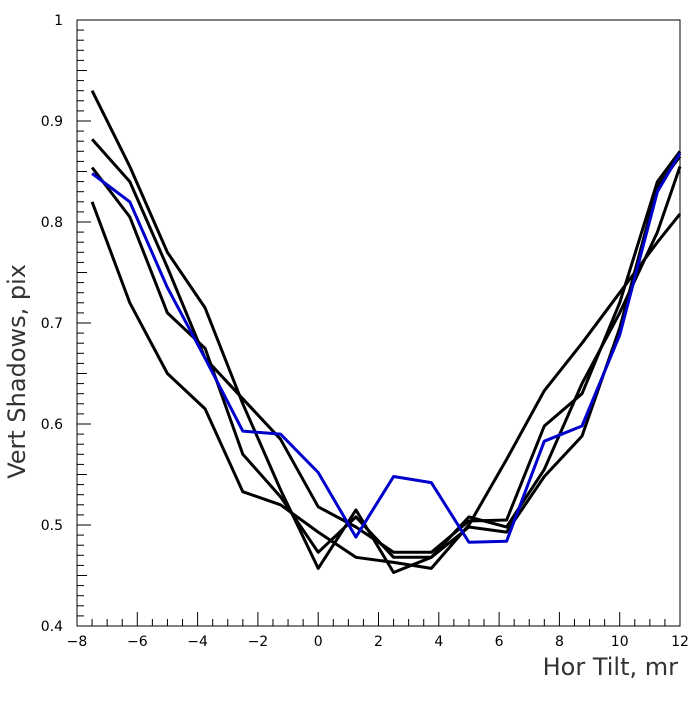 The width and height of the screenshot is (698, 701). Describe the element at coordinates (611, 667) in the screenshot. I see `x-axis-label: Hor Tilt, mr` at that location.